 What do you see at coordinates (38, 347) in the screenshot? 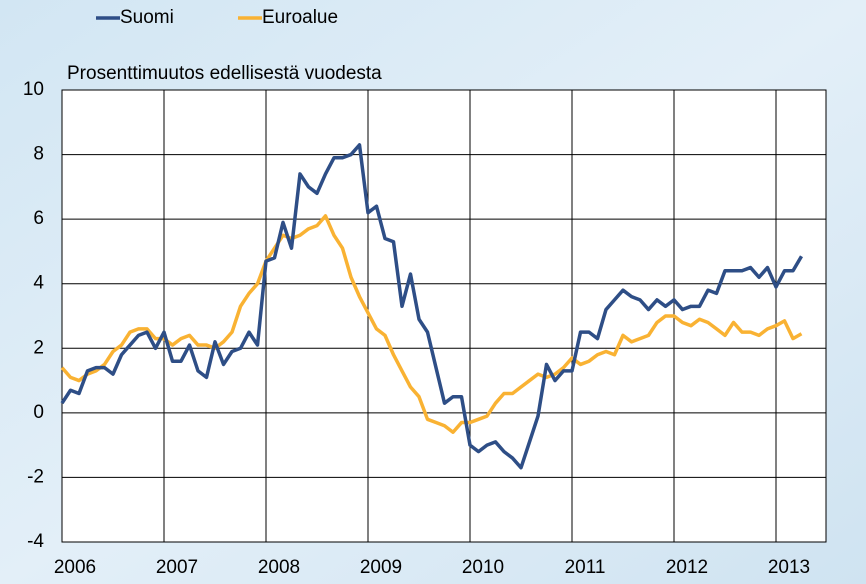
I see `y-tick-label: 2` at bounding box center [38, 347].